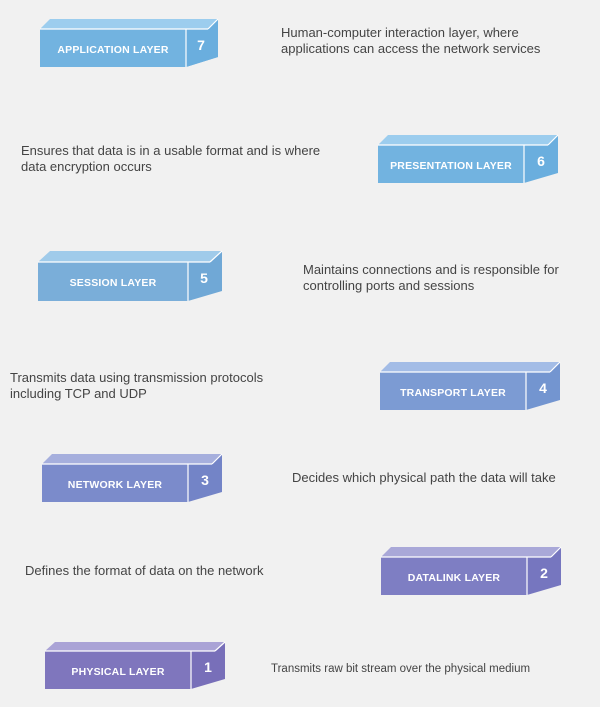 The width and height of the screenshot is (600, 707). I want to click on layer-block-presentation: PRESENTATION LAYER 6, so click(469, 160).